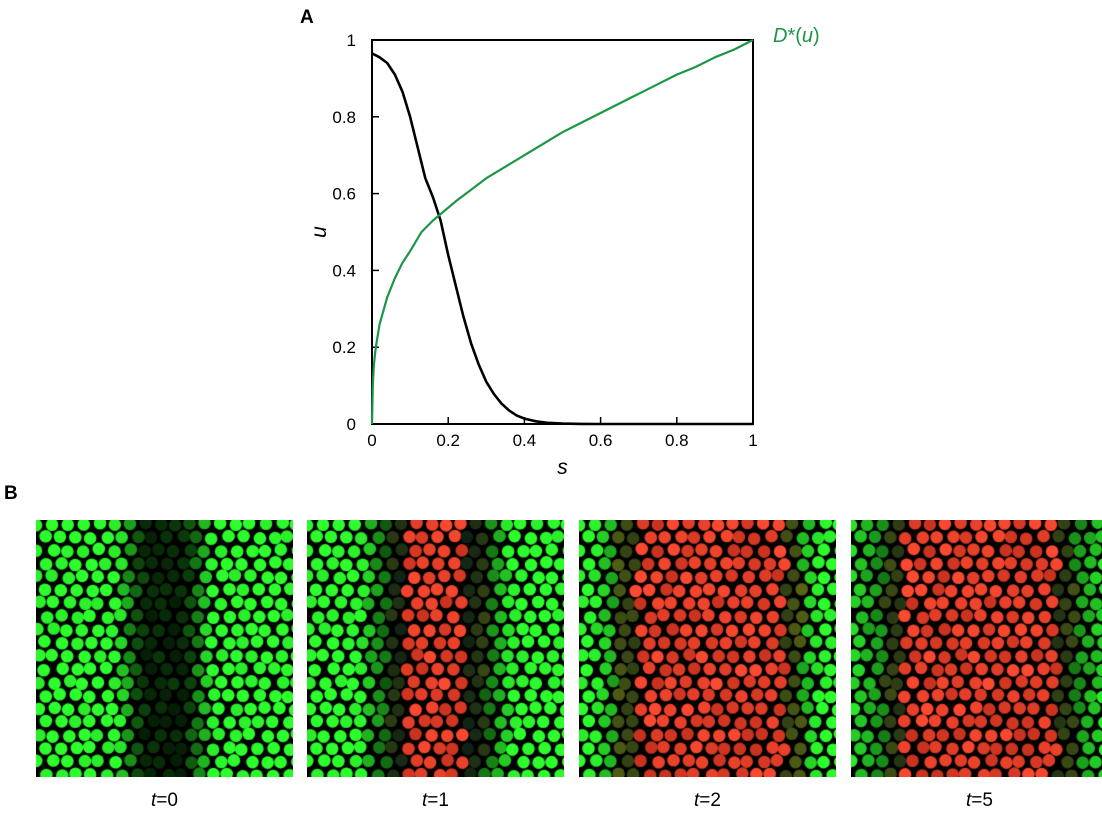 This screenshot has height=815, width=1102. Describe the element at coordinates (344, 117) in the screenshot. I see `y-tick-label: 0.8` at that location.